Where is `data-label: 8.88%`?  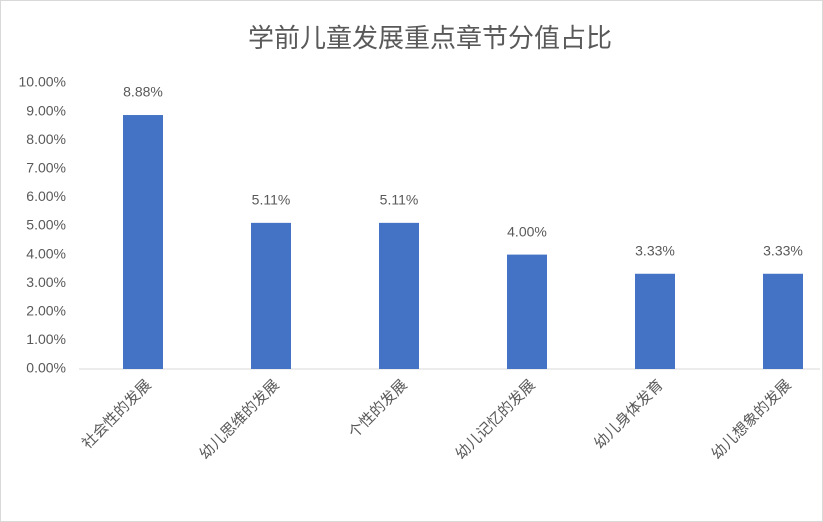
data-label: 8.88% is located at coordinates (143, 92).